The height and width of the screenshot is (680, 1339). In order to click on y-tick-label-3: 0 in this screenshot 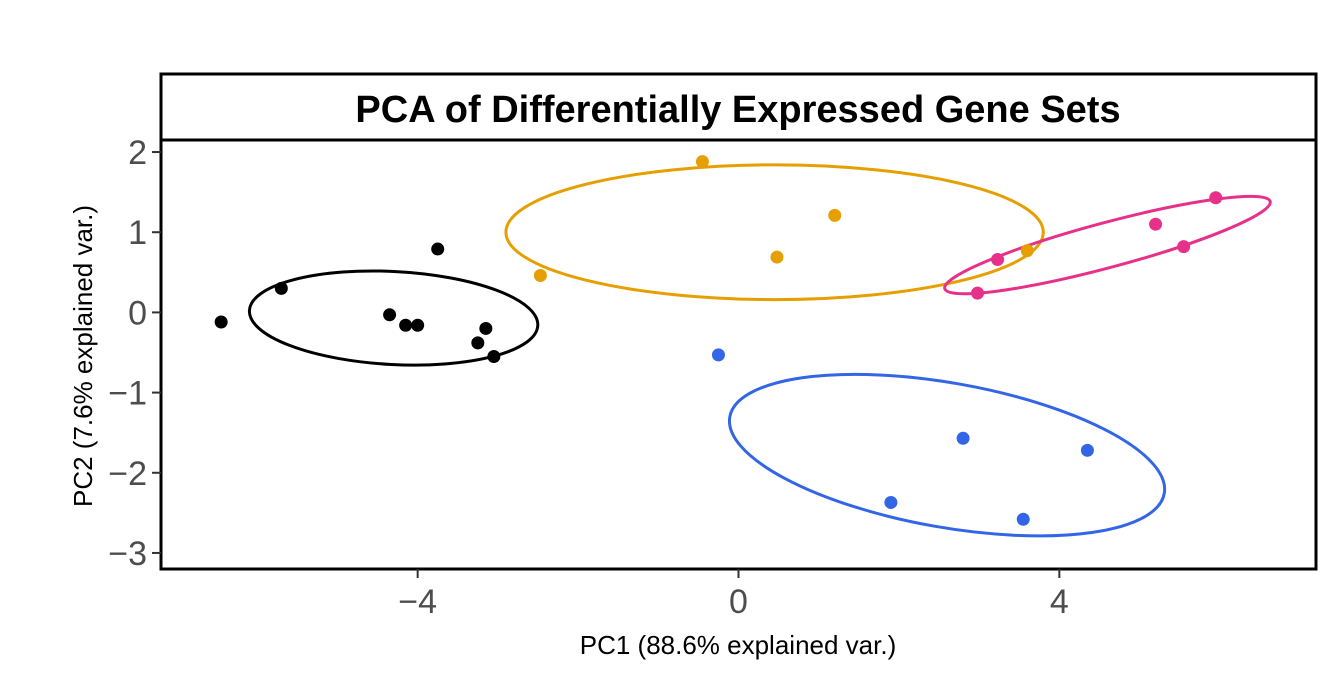, I will do `click(137, 313)`.